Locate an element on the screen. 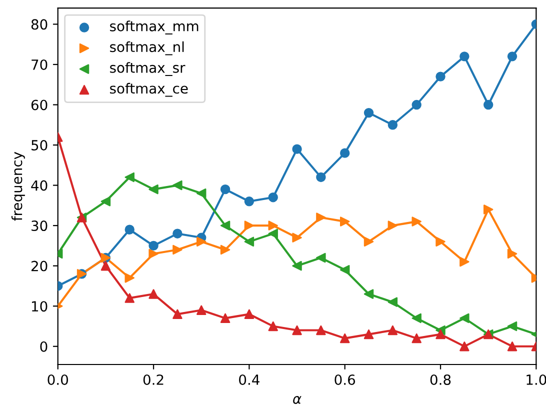  y-axis-title: frequency is located at coordinates (18, 186).